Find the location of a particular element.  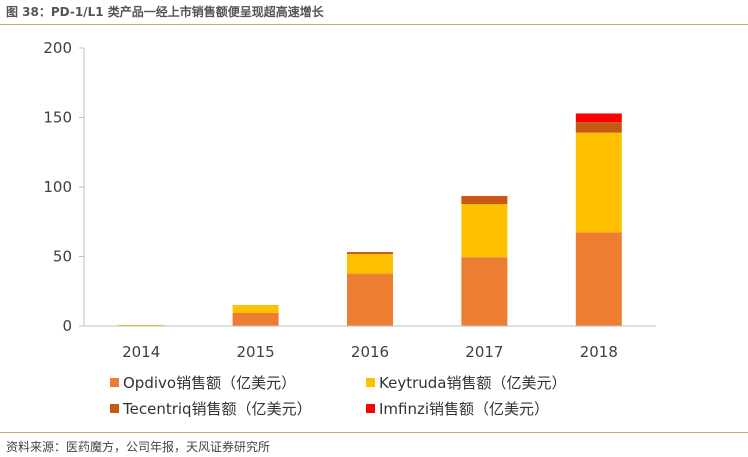

x-tick-label: 2018 is located at coordinates (599, 352).